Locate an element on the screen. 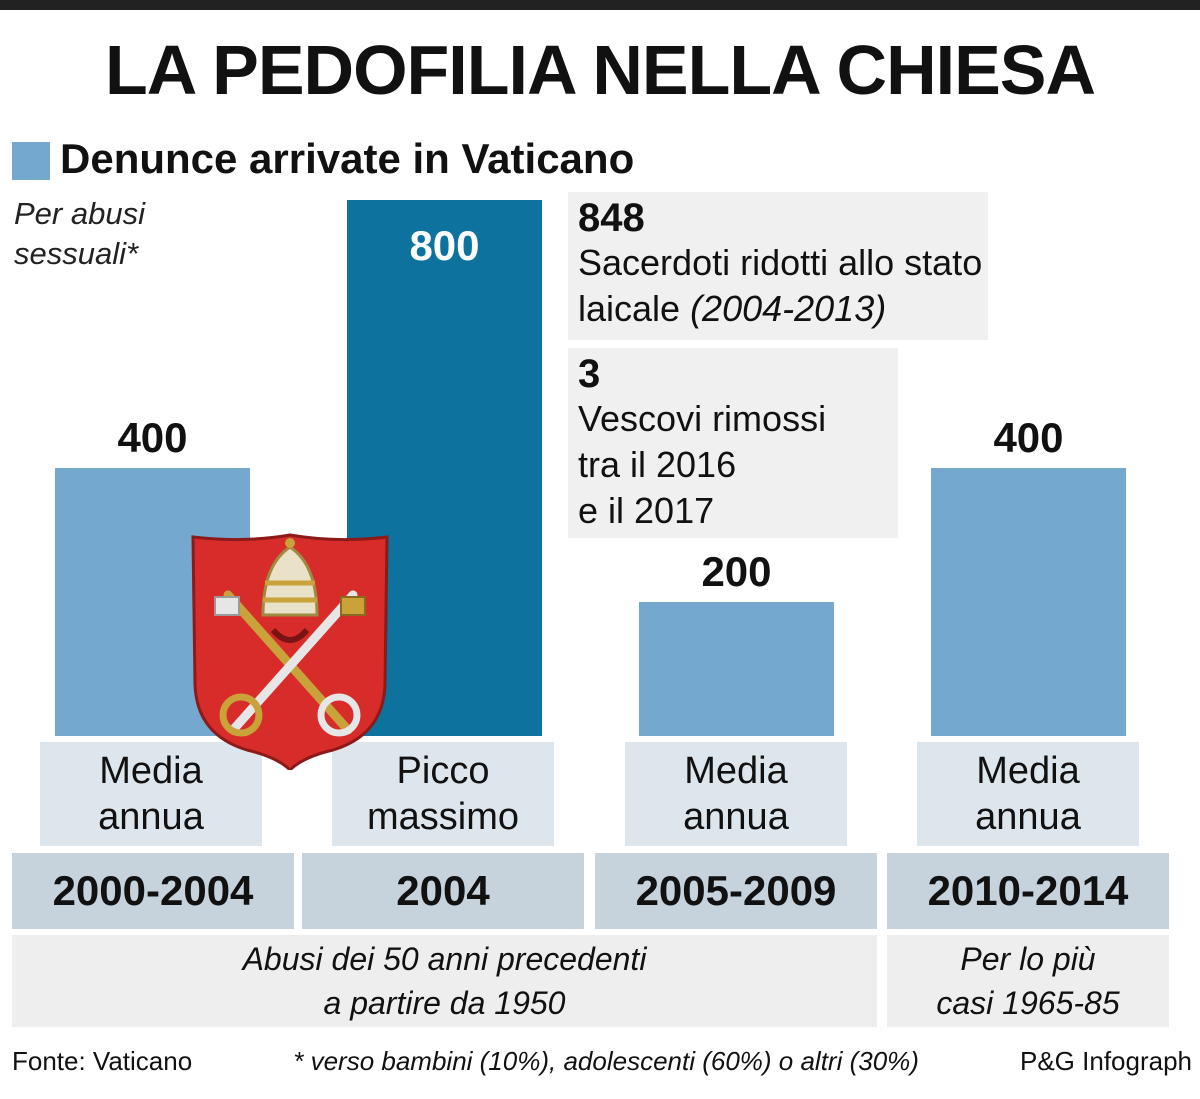  info-text-line: tra il 2016 is located at coordinates (657, 464).